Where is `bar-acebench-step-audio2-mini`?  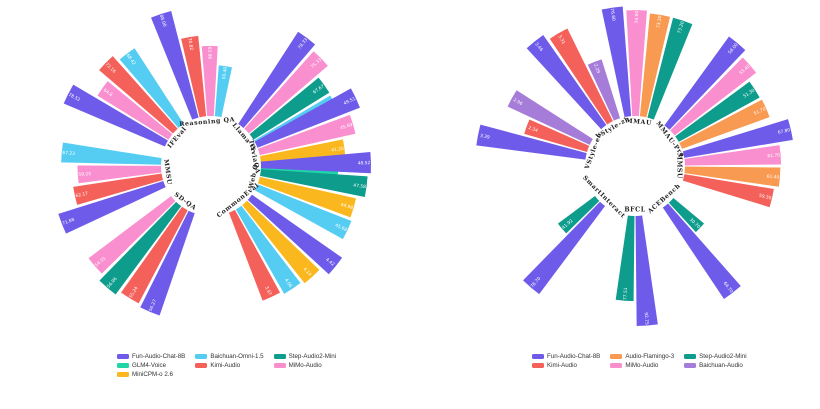
bar-acebench-step-audio2-mini is located at coordinates (686, 215).